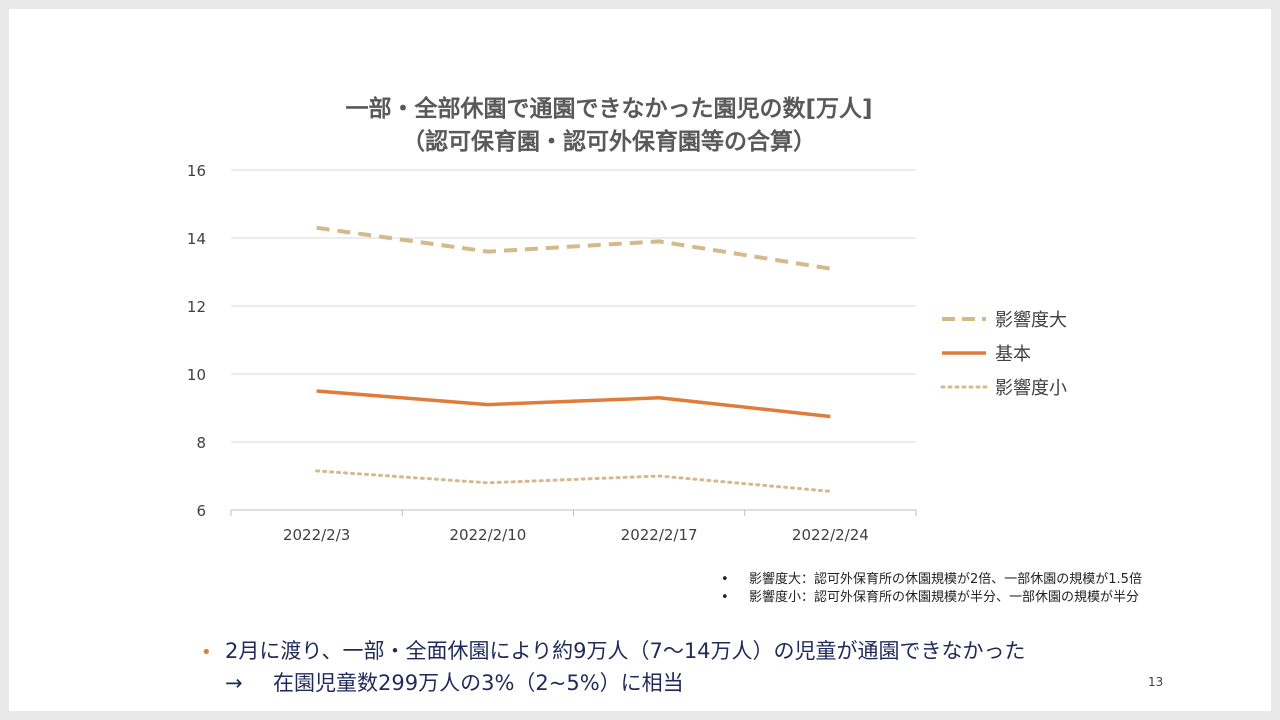 The height and width of the screenshot is (720, 1280). What do you see at coordinates (830, 535) in the screenshot?
I see `x-tick-label: 2022/2/24` at bounding box center [830, 535].